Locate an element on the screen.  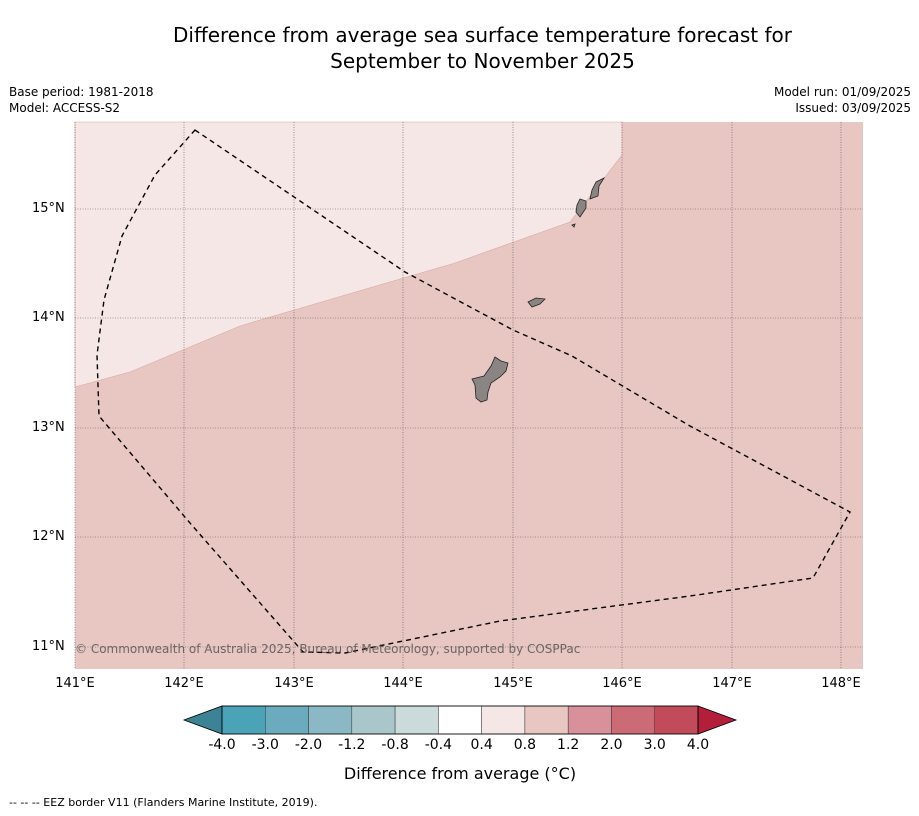
model-name: Model: ACCESS-S2 is located at coordinates (65, 108).